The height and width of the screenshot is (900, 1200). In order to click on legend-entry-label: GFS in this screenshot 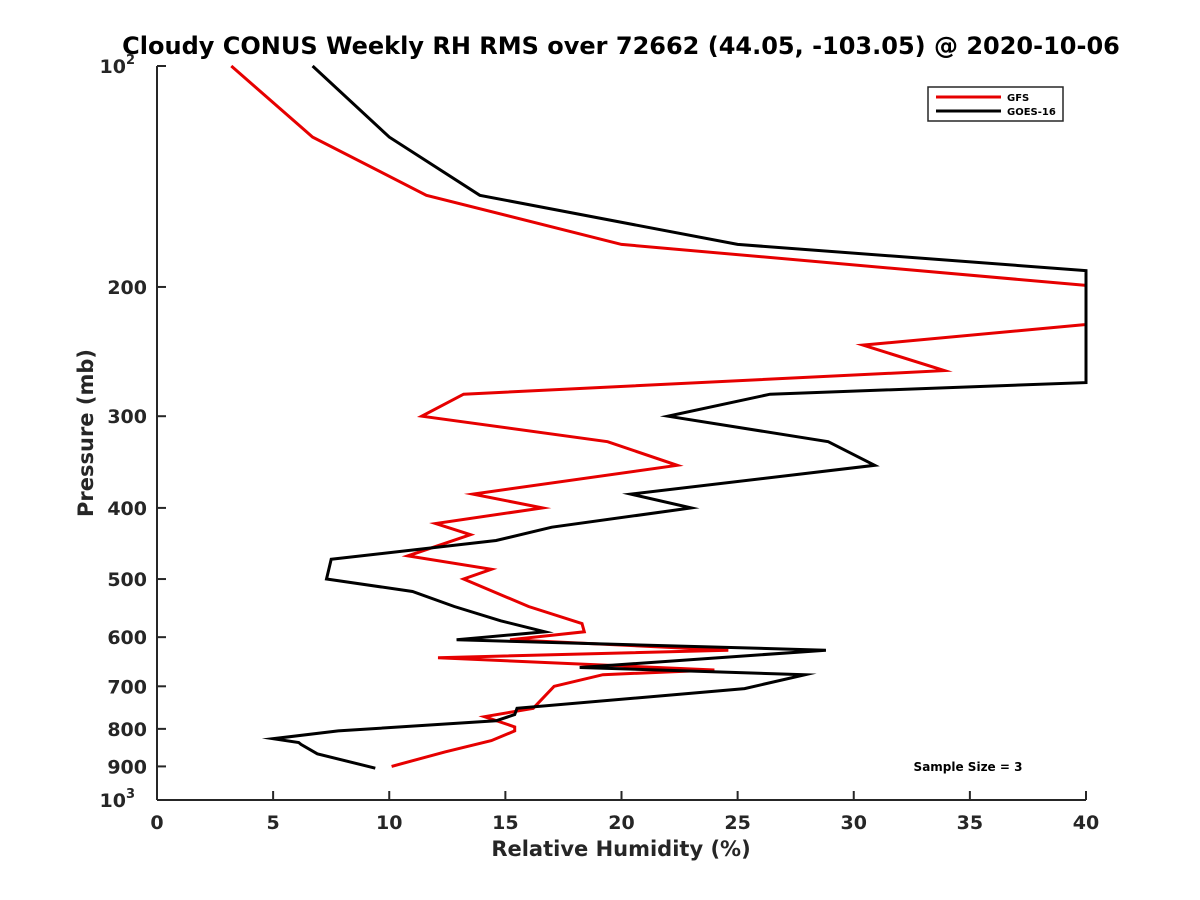, I will do `click(1018, 98)`.